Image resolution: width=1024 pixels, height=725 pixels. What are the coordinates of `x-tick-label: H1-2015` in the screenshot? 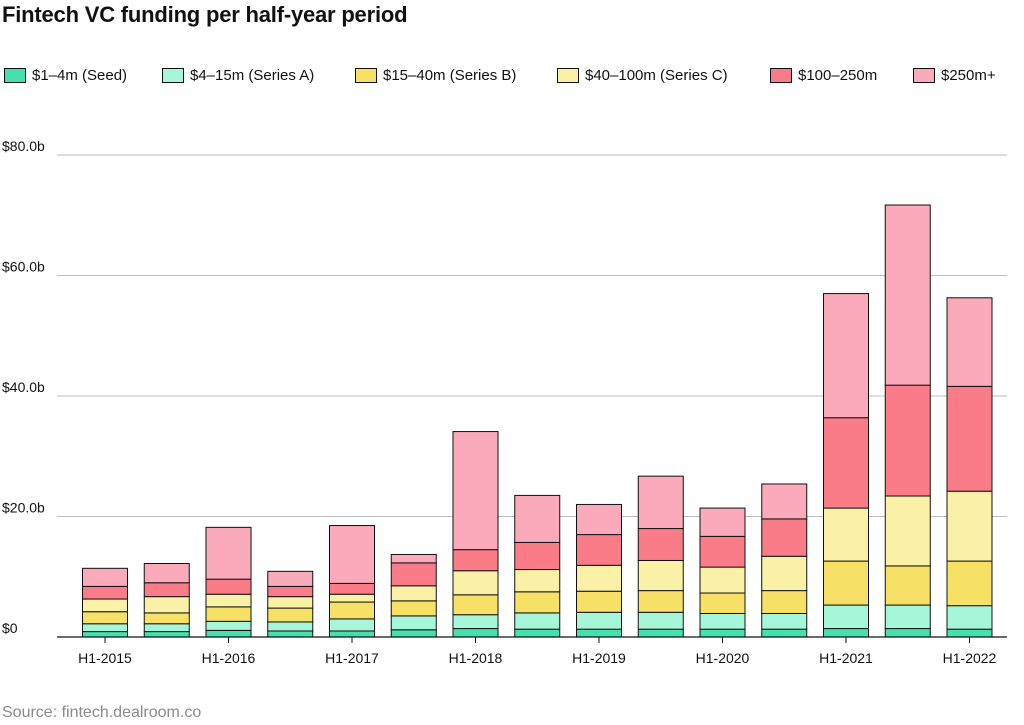 It's located at (105, 658).